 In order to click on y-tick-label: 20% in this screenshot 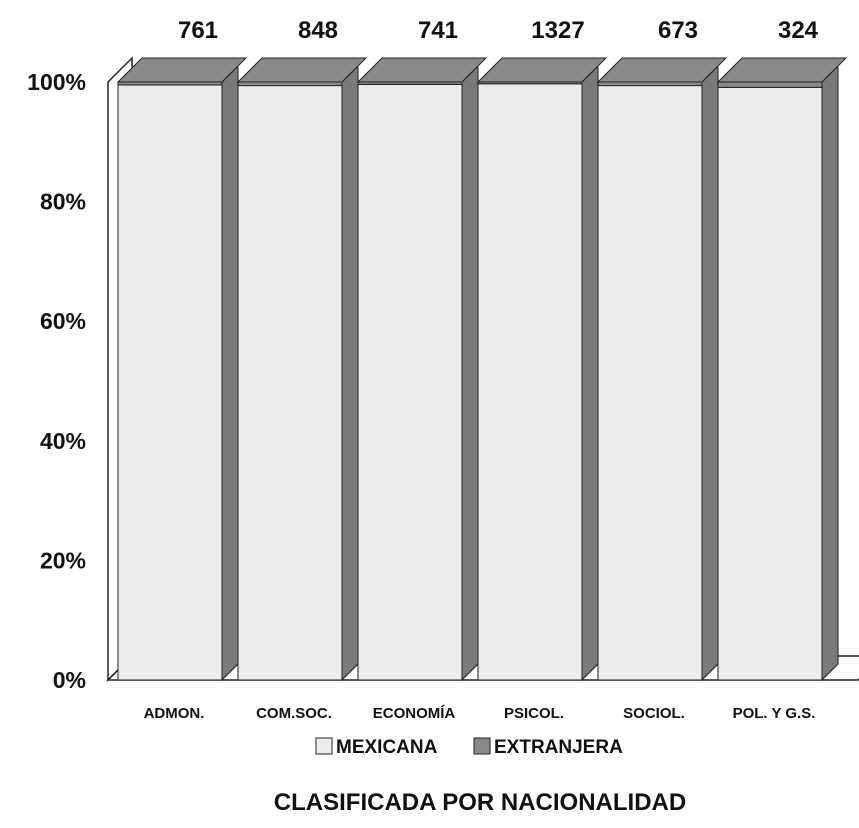, I will do `click(63, 560)`.